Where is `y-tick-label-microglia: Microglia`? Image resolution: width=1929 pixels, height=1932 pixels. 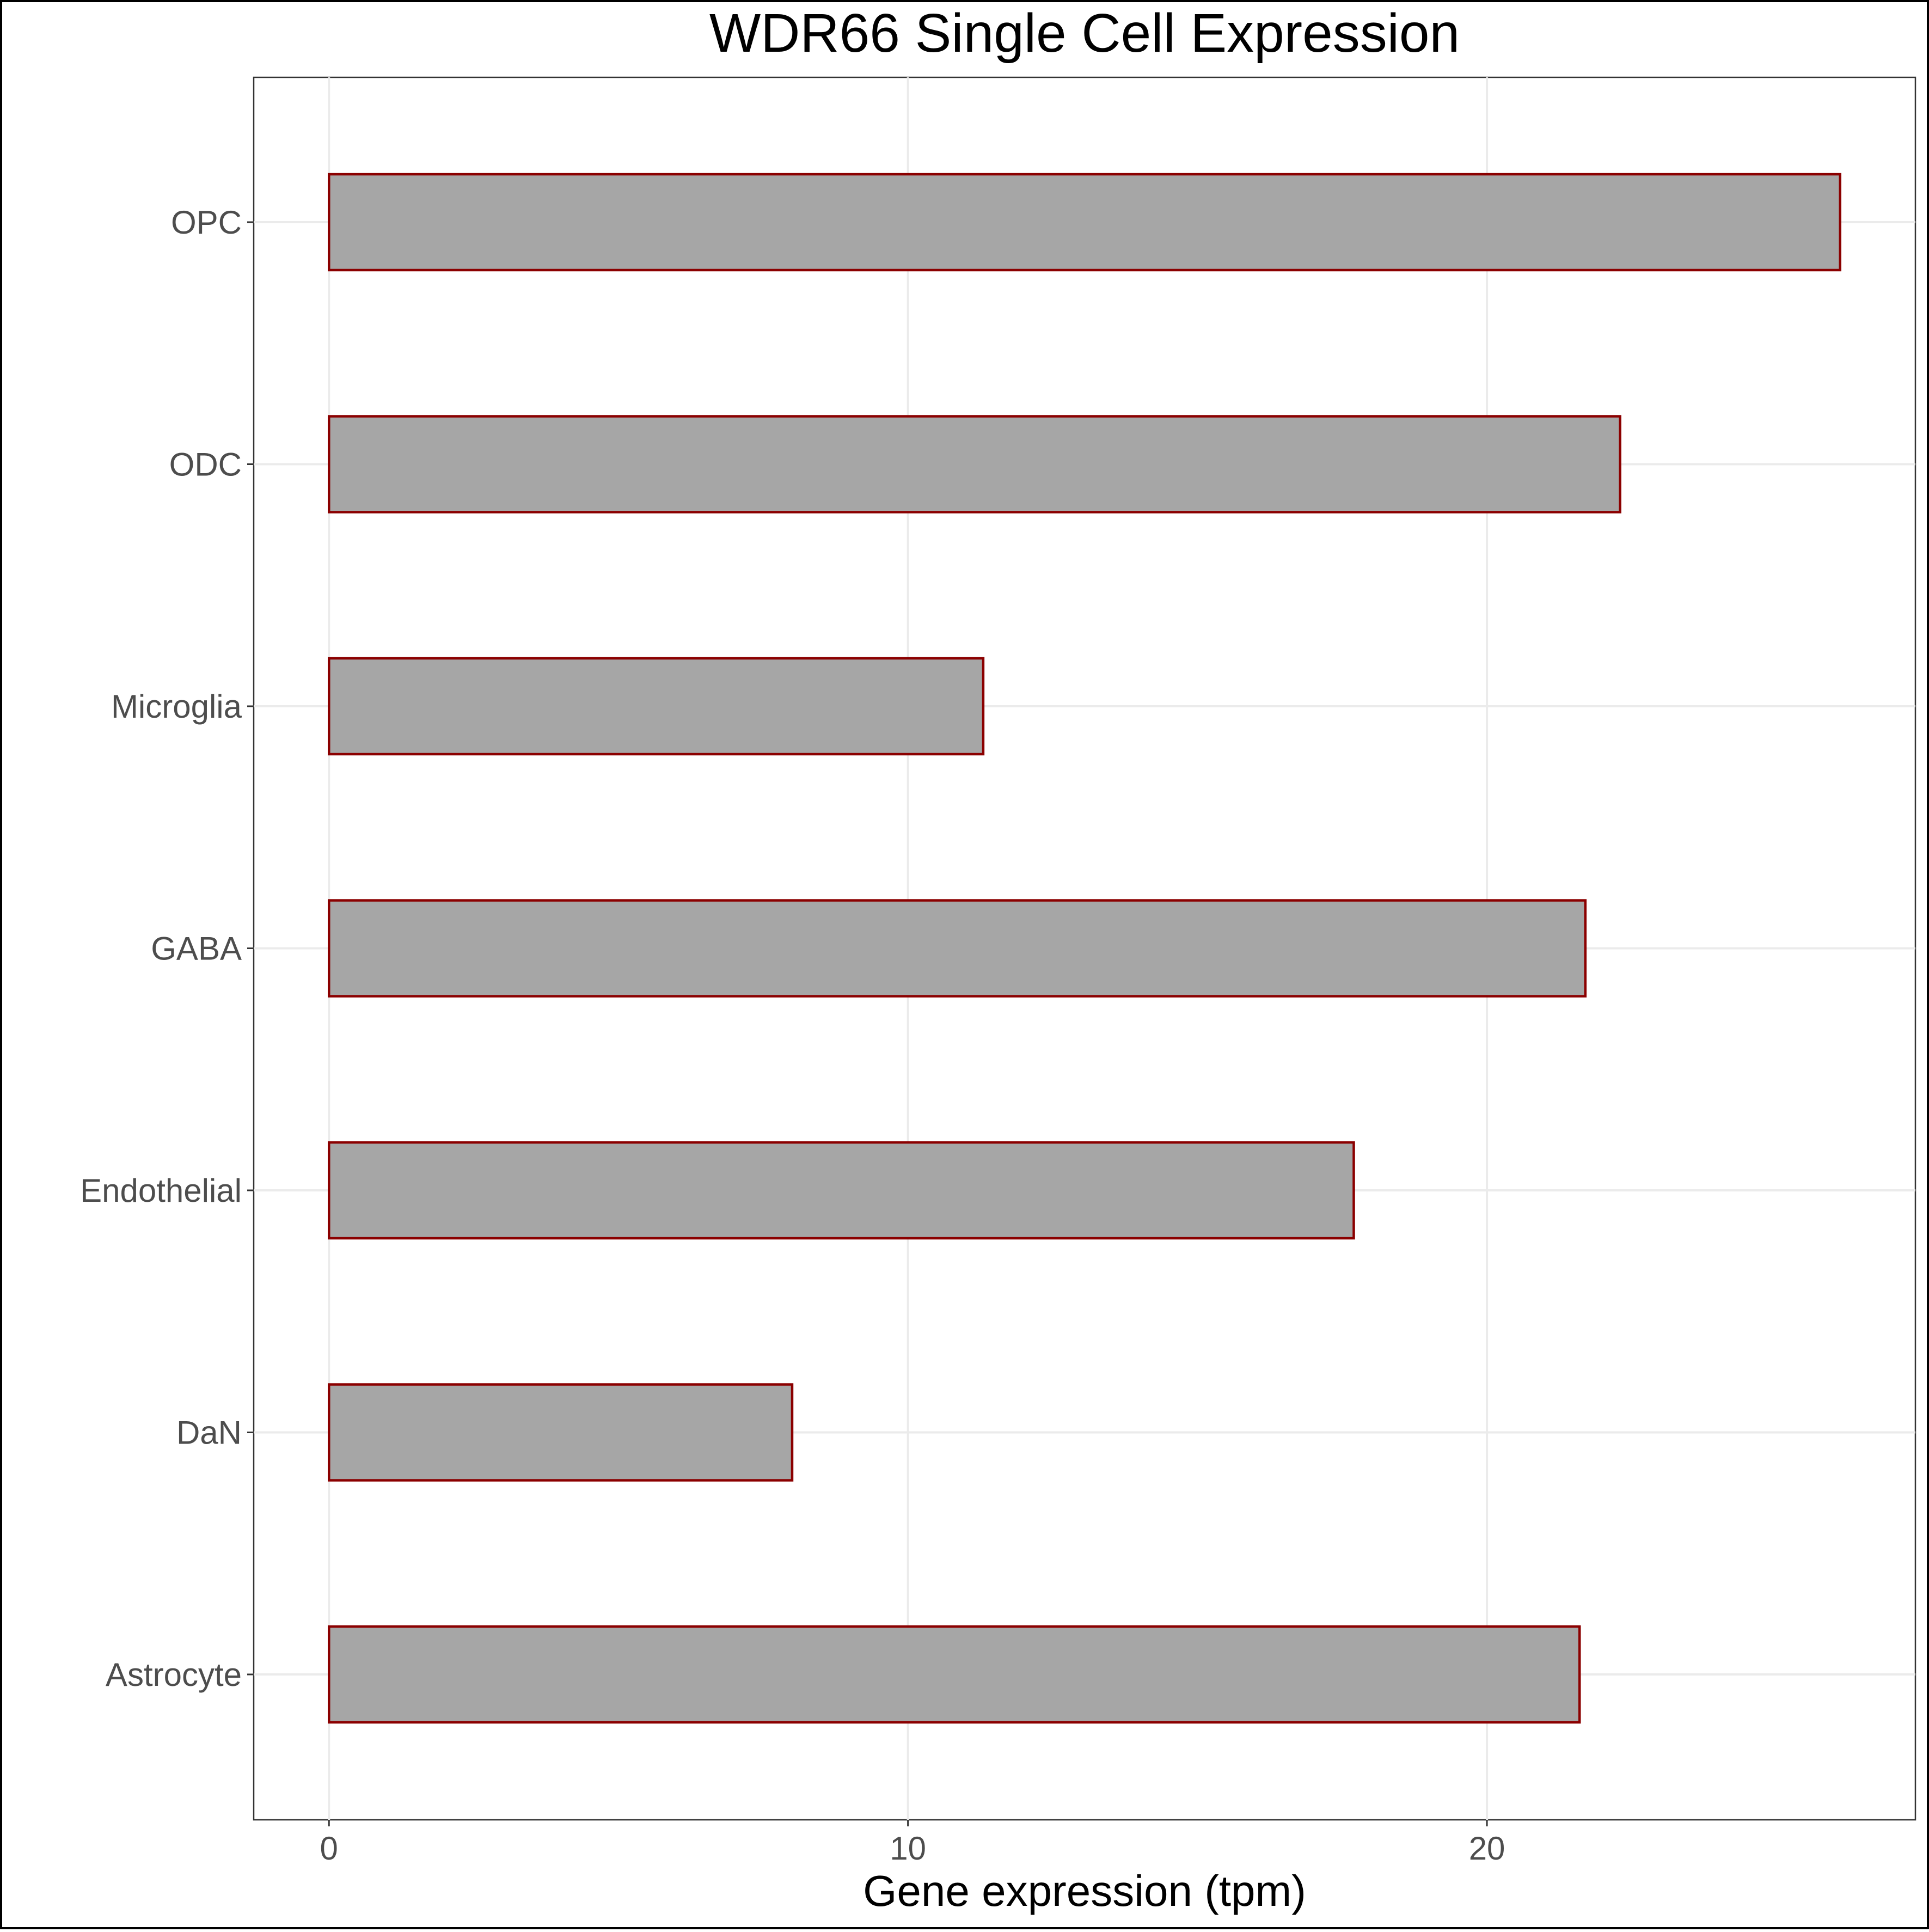 y-tick-label-microglia: Microglia is located at coordinates (176, 707).